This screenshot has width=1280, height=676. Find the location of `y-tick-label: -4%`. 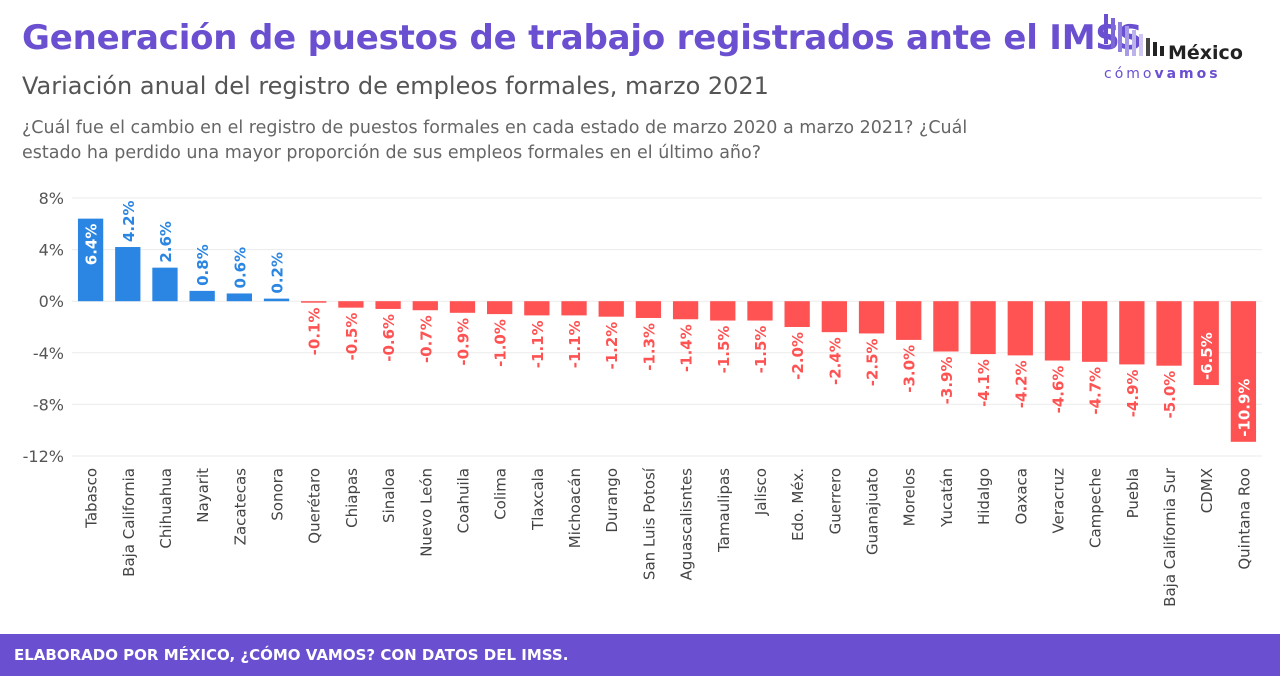

y-tick-label: -4% is located at coordinates (48, 353).